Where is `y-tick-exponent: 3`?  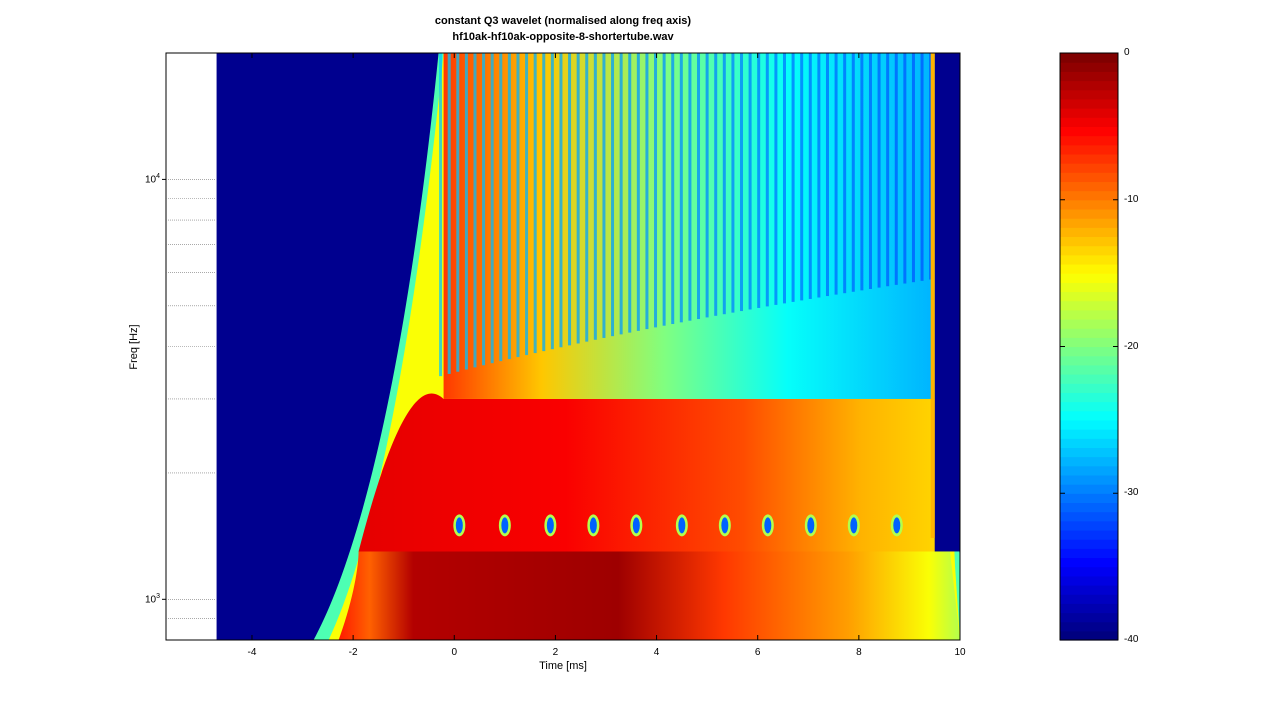 y-tick-exponent: 3 is located at coordinates (158, 597).